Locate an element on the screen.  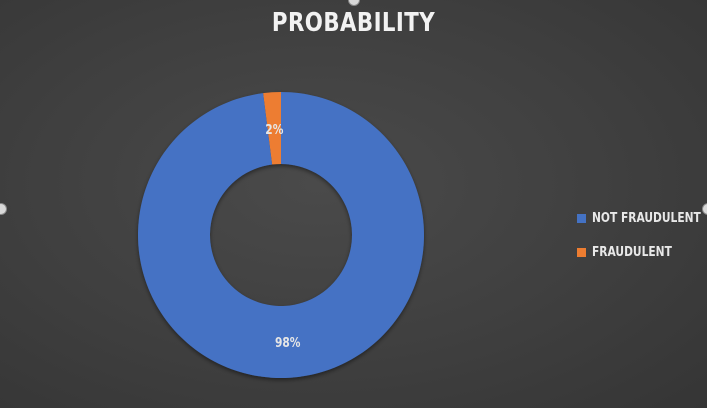
legend-swatch-not-fraudulent is located at coordinates (581, 218).